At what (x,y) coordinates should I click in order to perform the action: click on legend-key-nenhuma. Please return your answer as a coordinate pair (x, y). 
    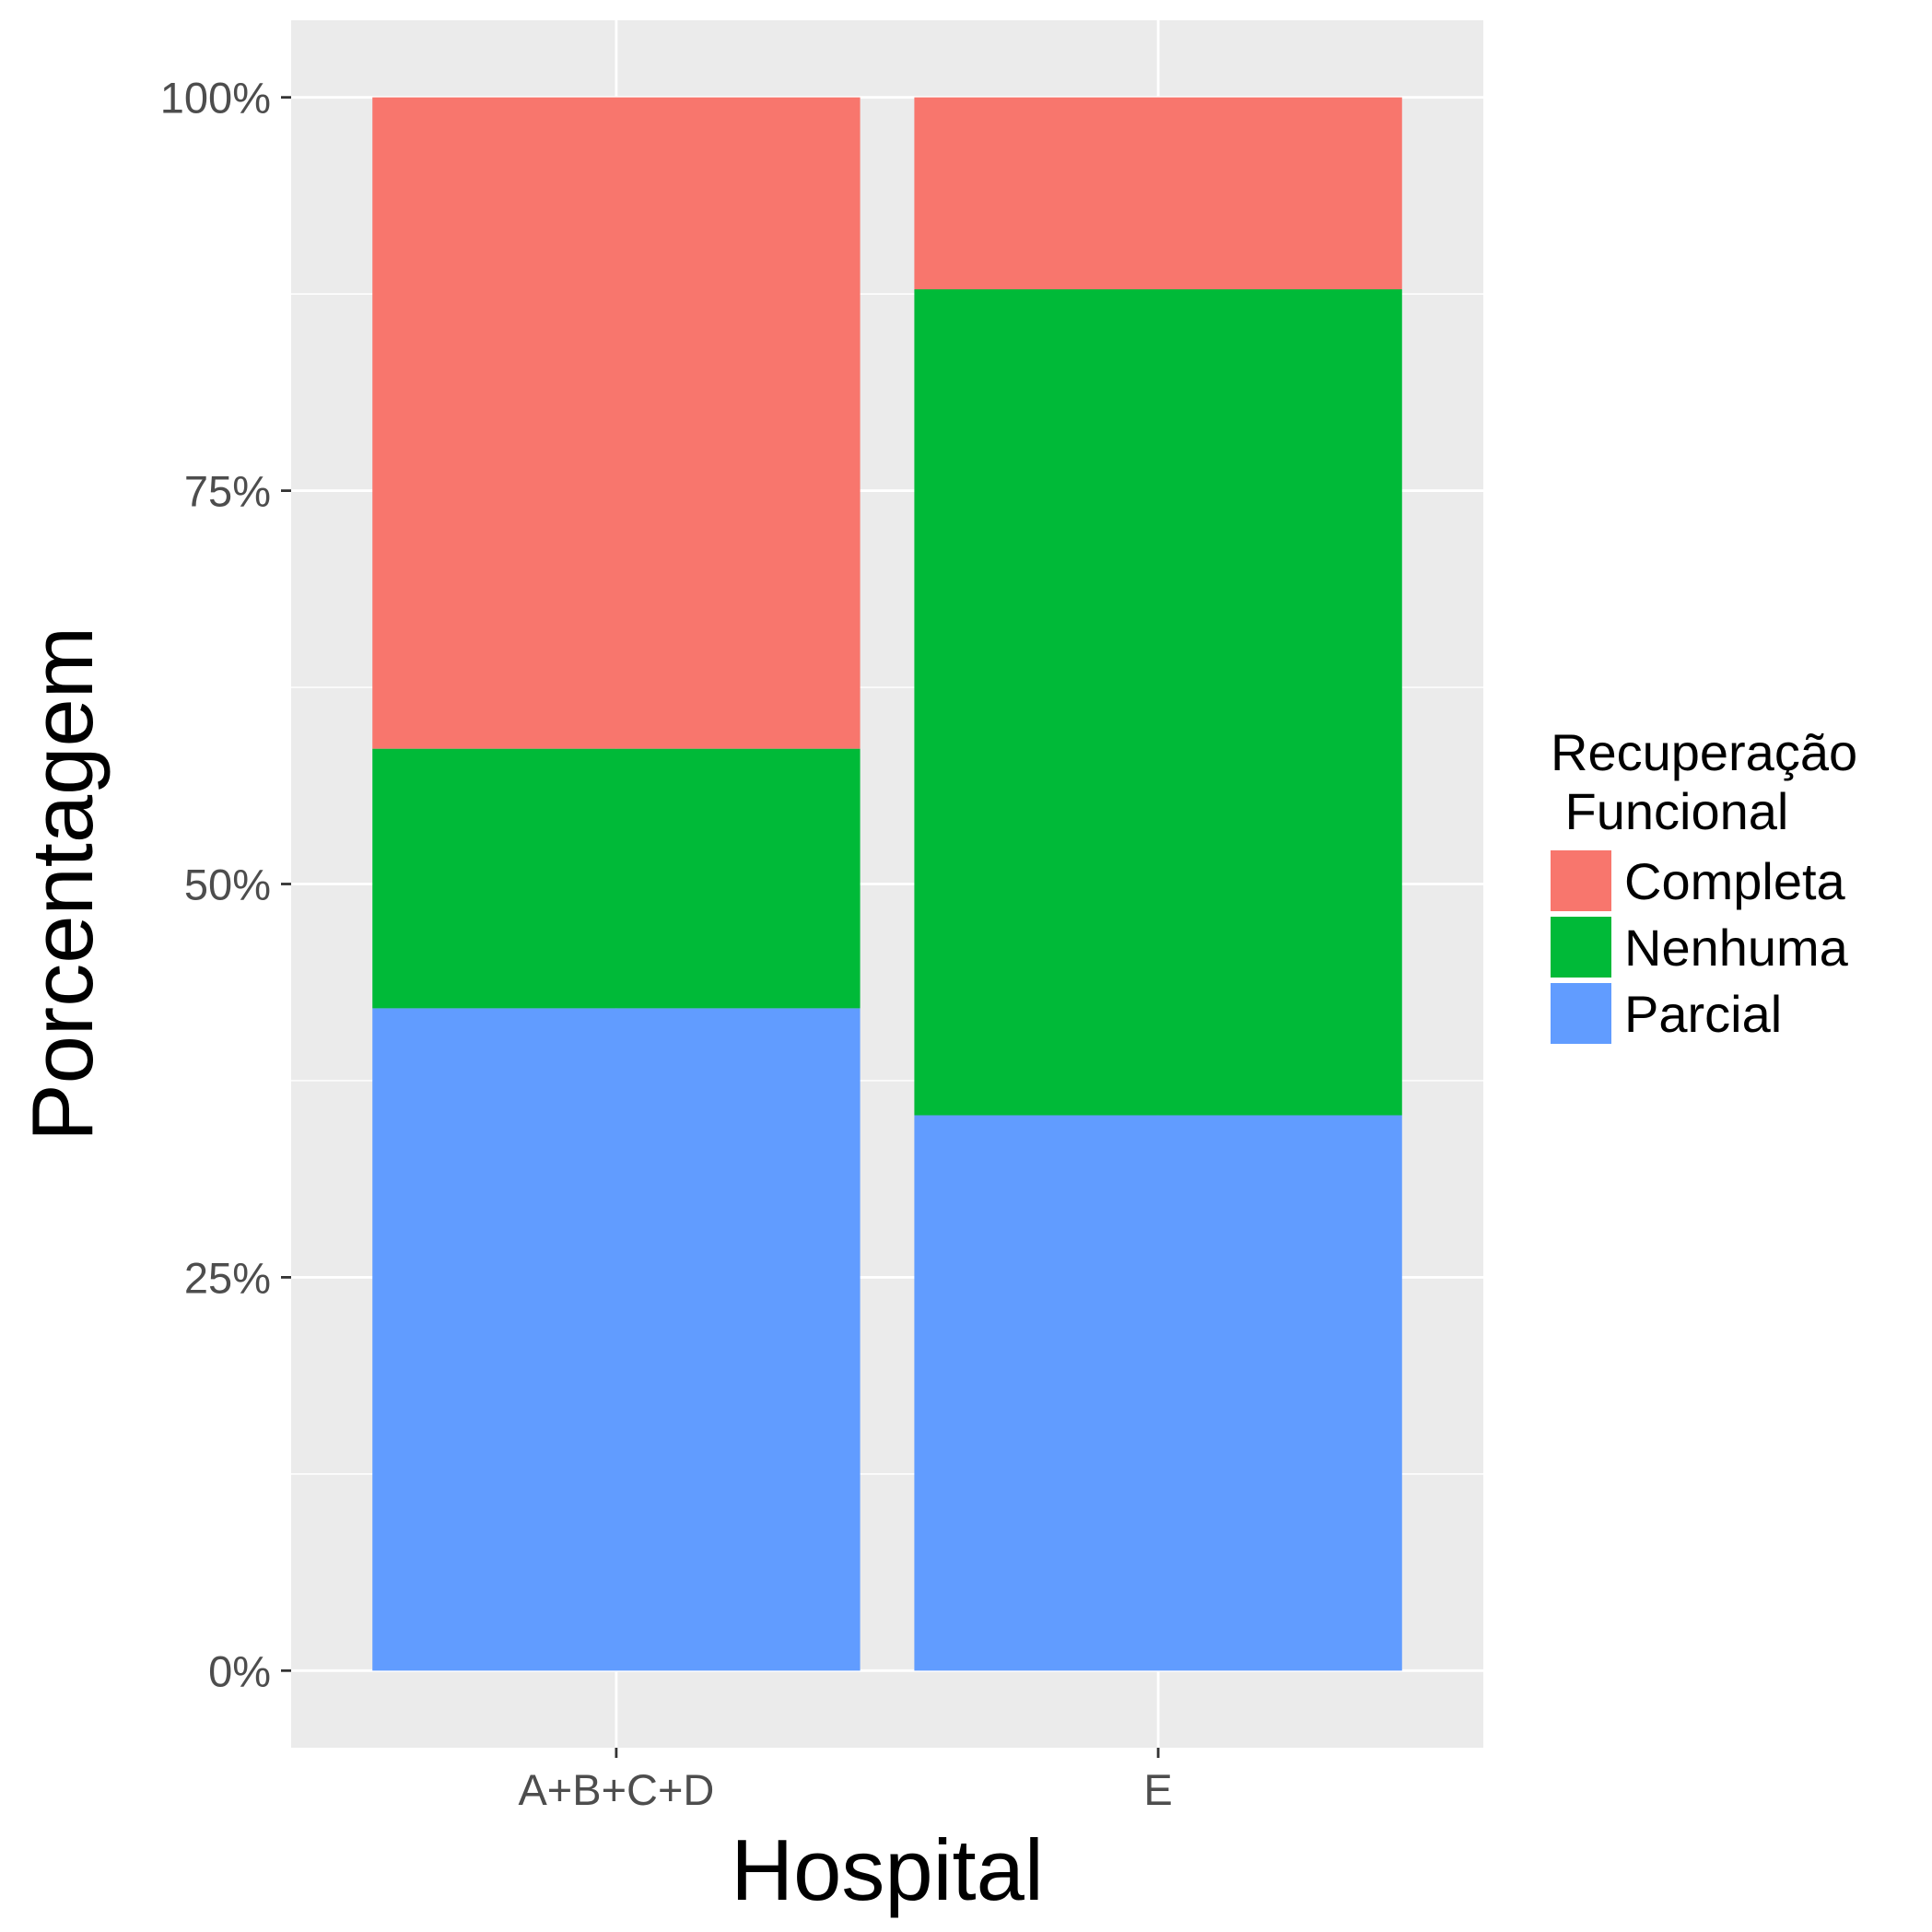
    Looking at the image, I should click on (1581, 947).